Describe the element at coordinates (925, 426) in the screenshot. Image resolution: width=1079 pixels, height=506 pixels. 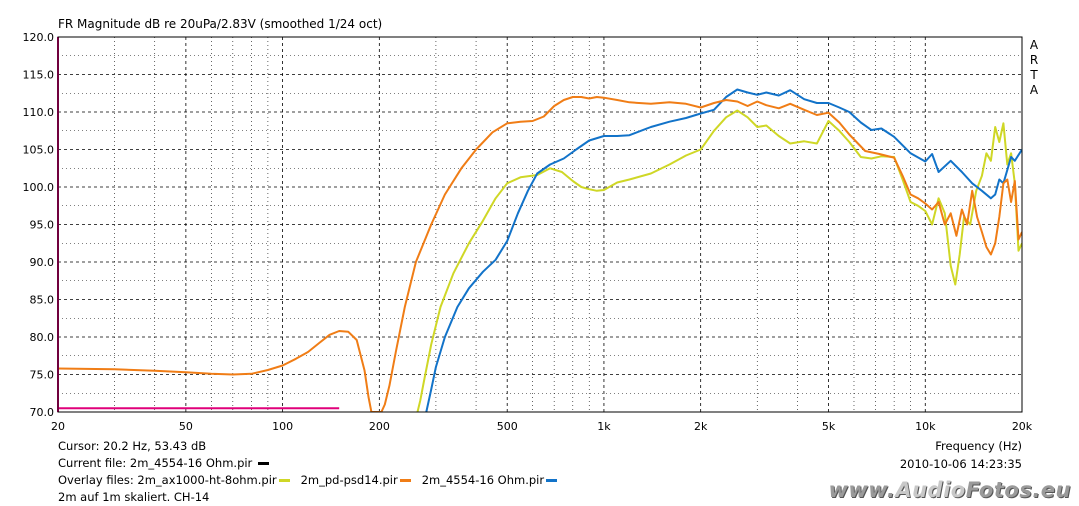
I see `x-tick-label: 10k` at that location.